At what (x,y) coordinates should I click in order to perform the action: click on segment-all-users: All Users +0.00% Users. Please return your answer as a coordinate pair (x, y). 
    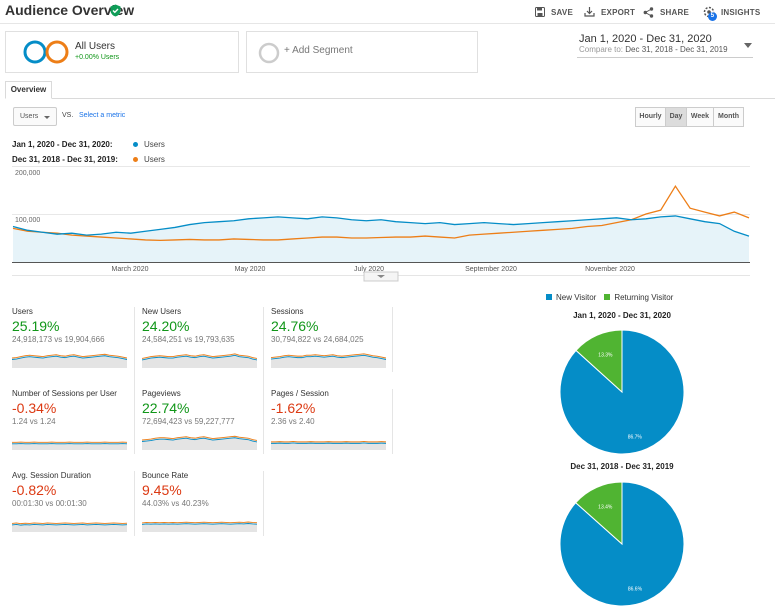
    Looking at the image, I should click on (122, 52).